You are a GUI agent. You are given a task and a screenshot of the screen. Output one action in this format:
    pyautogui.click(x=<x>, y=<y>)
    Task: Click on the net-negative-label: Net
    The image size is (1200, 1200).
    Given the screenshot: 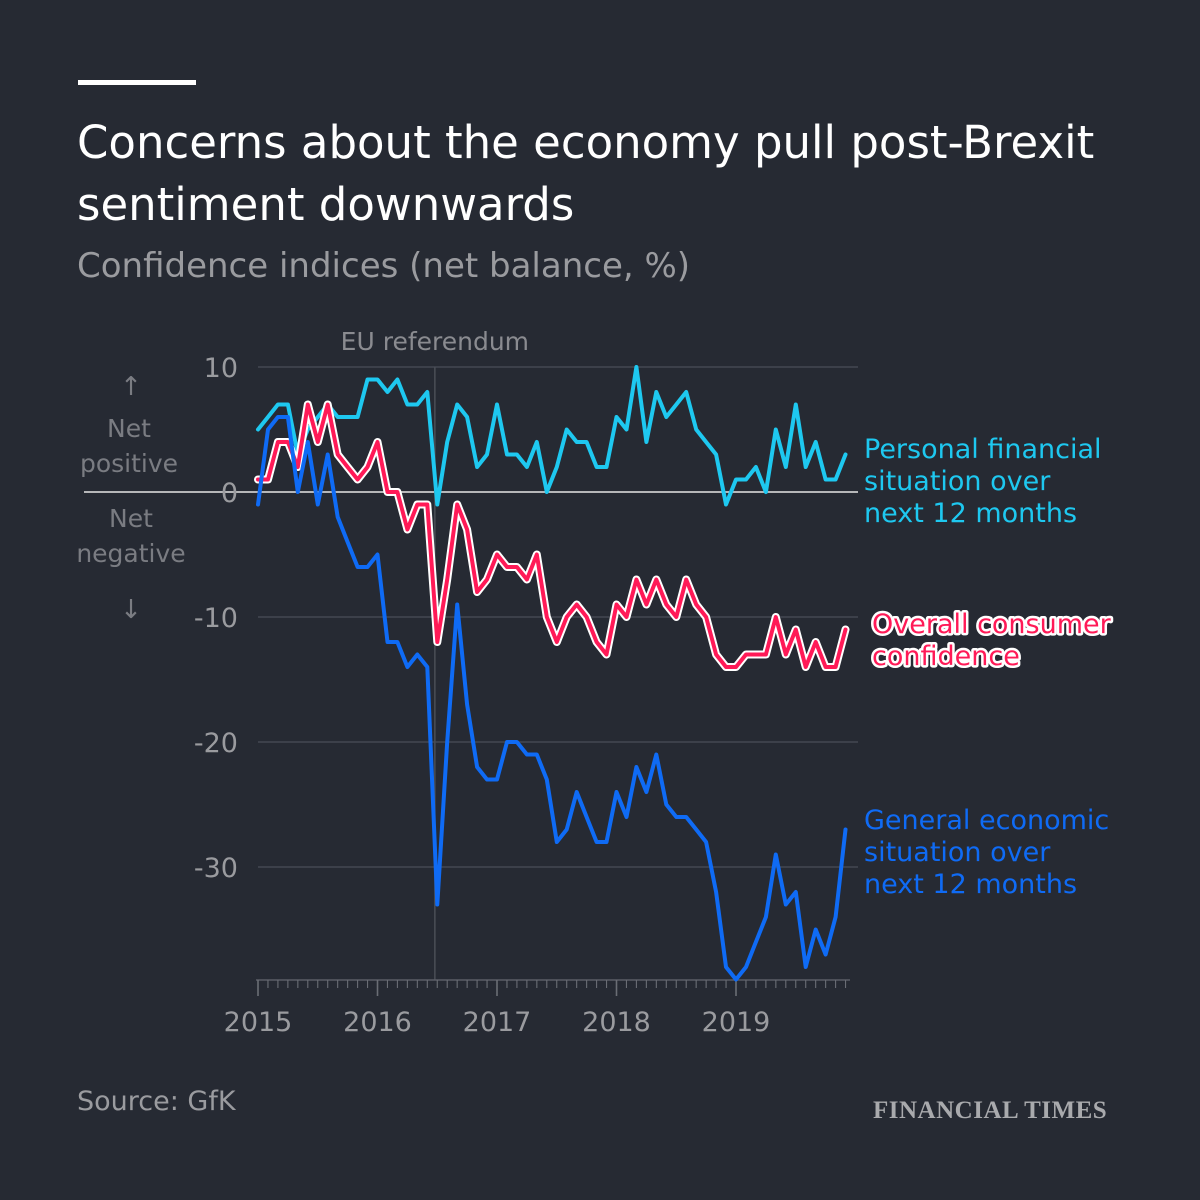 What is the action you would take?
    pyautogui.click(x=131, y=518)
    